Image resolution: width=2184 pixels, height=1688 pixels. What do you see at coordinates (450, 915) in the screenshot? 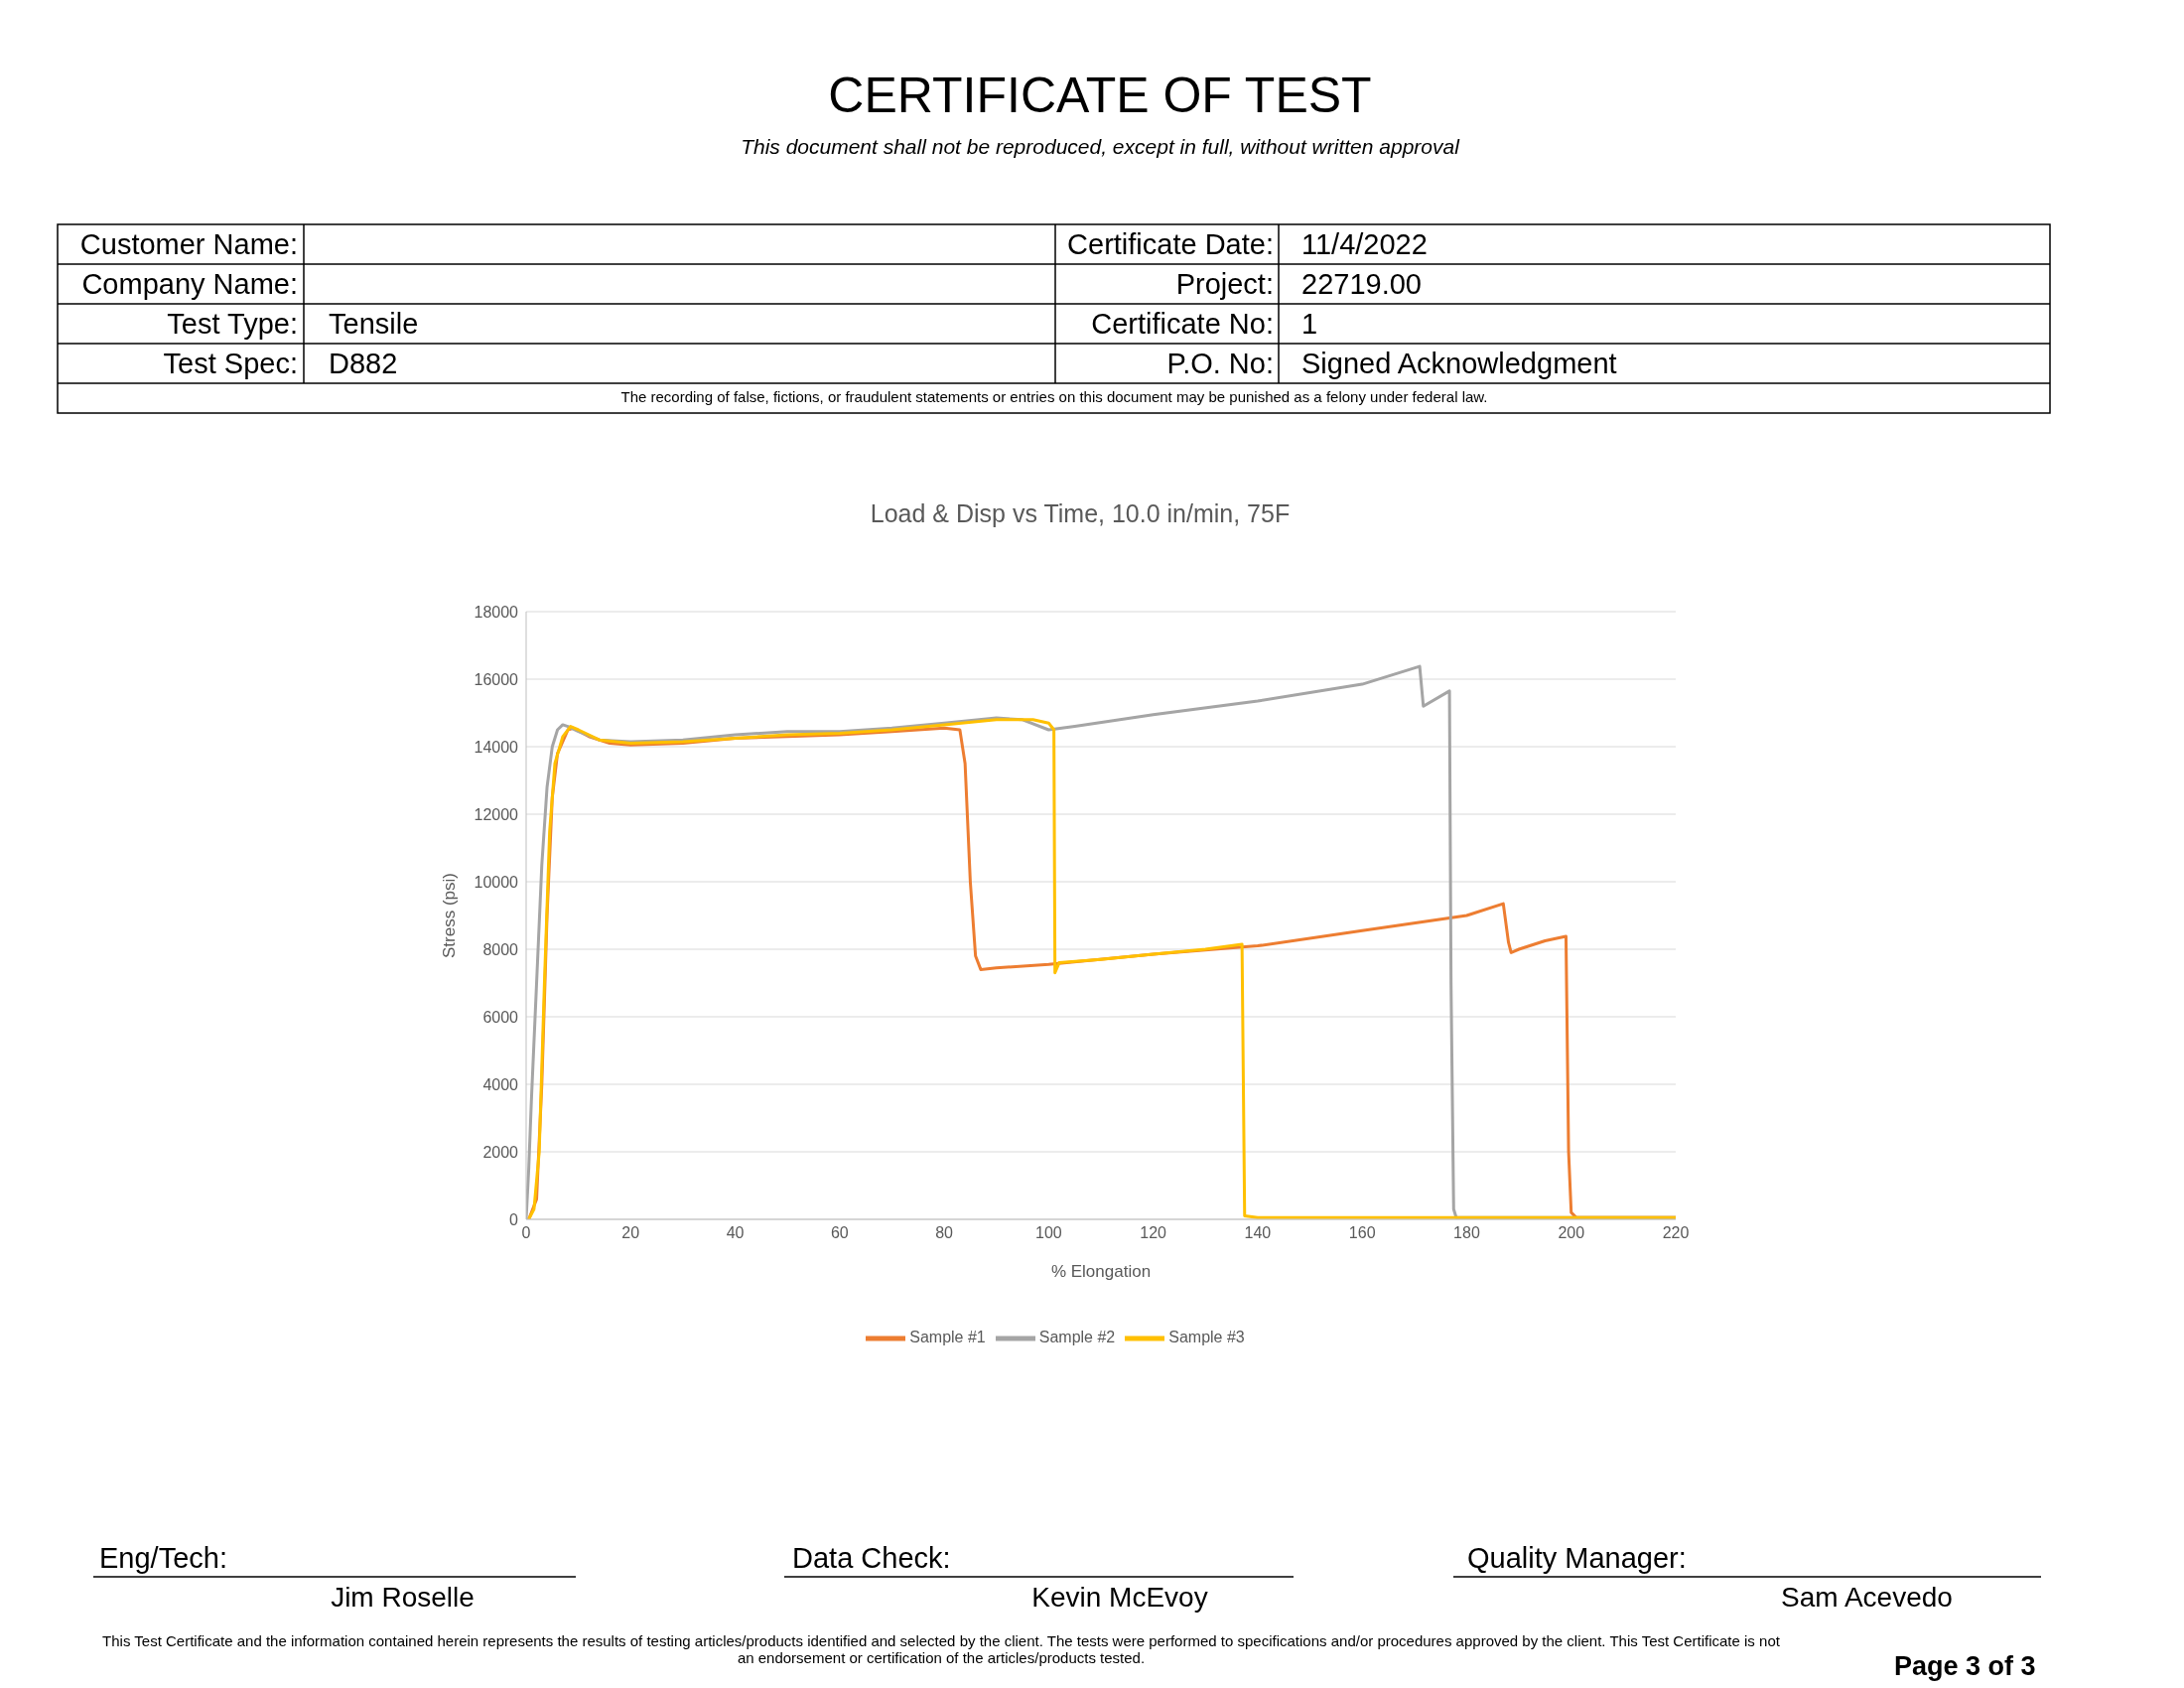
I see `y-axis-title: Stress (psi)` at bounding box center [450, 915].